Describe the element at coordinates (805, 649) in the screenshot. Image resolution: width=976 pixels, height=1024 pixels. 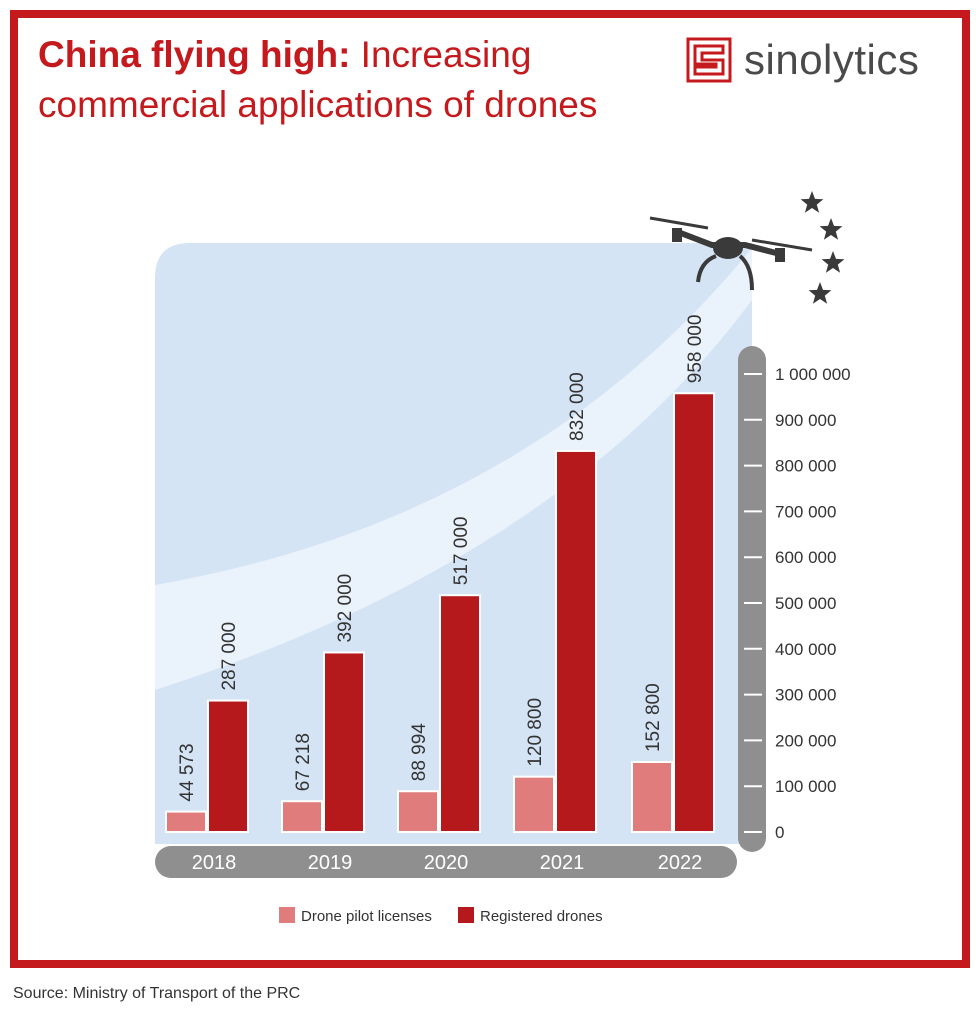
I see `y-tick-label: 400 000` at that location.